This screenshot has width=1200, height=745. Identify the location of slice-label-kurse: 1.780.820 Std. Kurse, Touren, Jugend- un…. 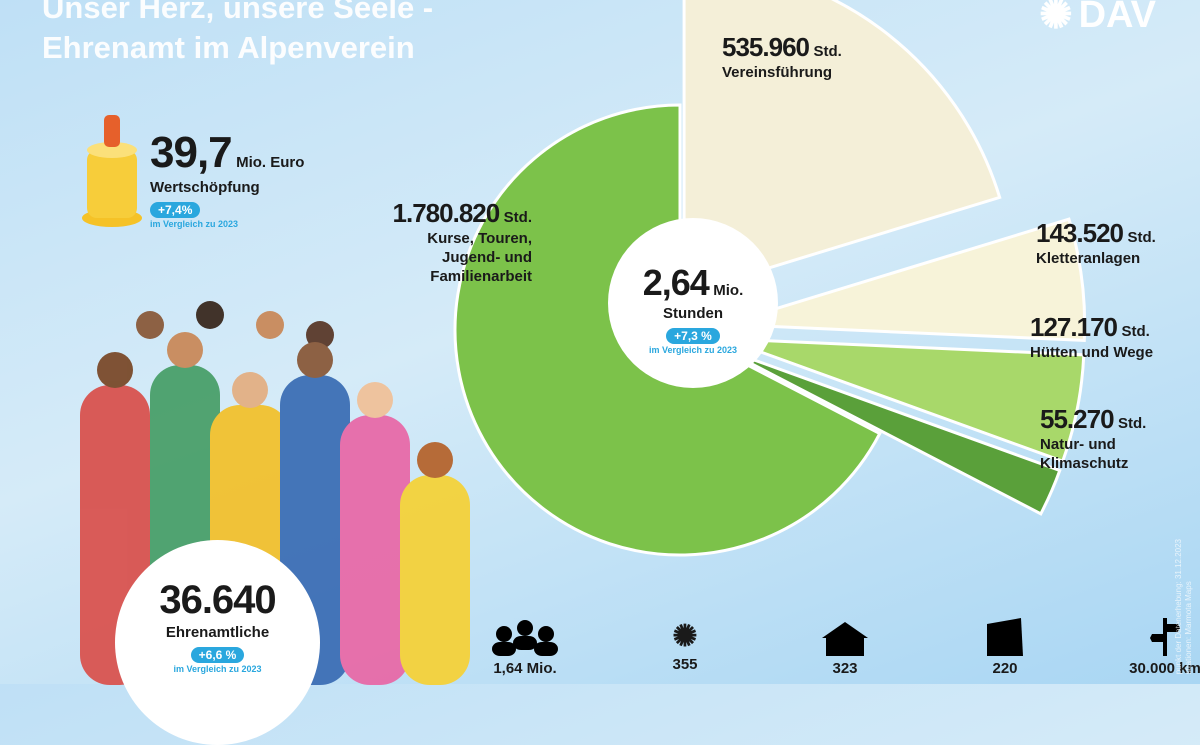
(462, 241).